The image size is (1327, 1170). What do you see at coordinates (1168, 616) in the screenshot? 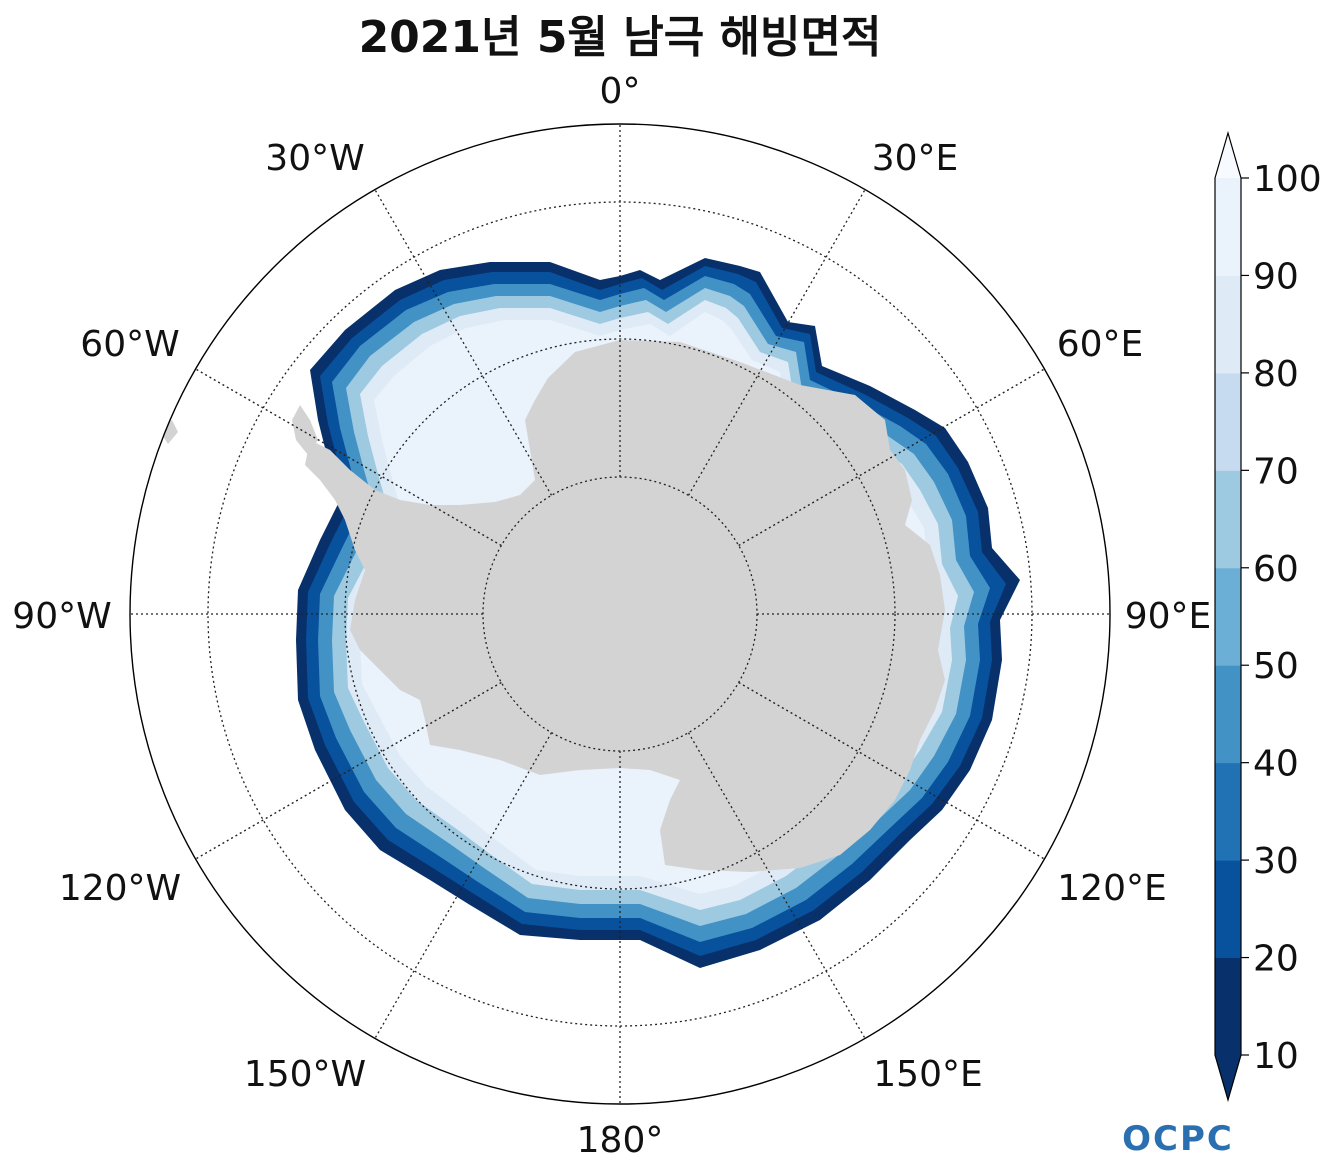
I see `lon-label-90e: 90°E` at bounding box center [1168, 616].